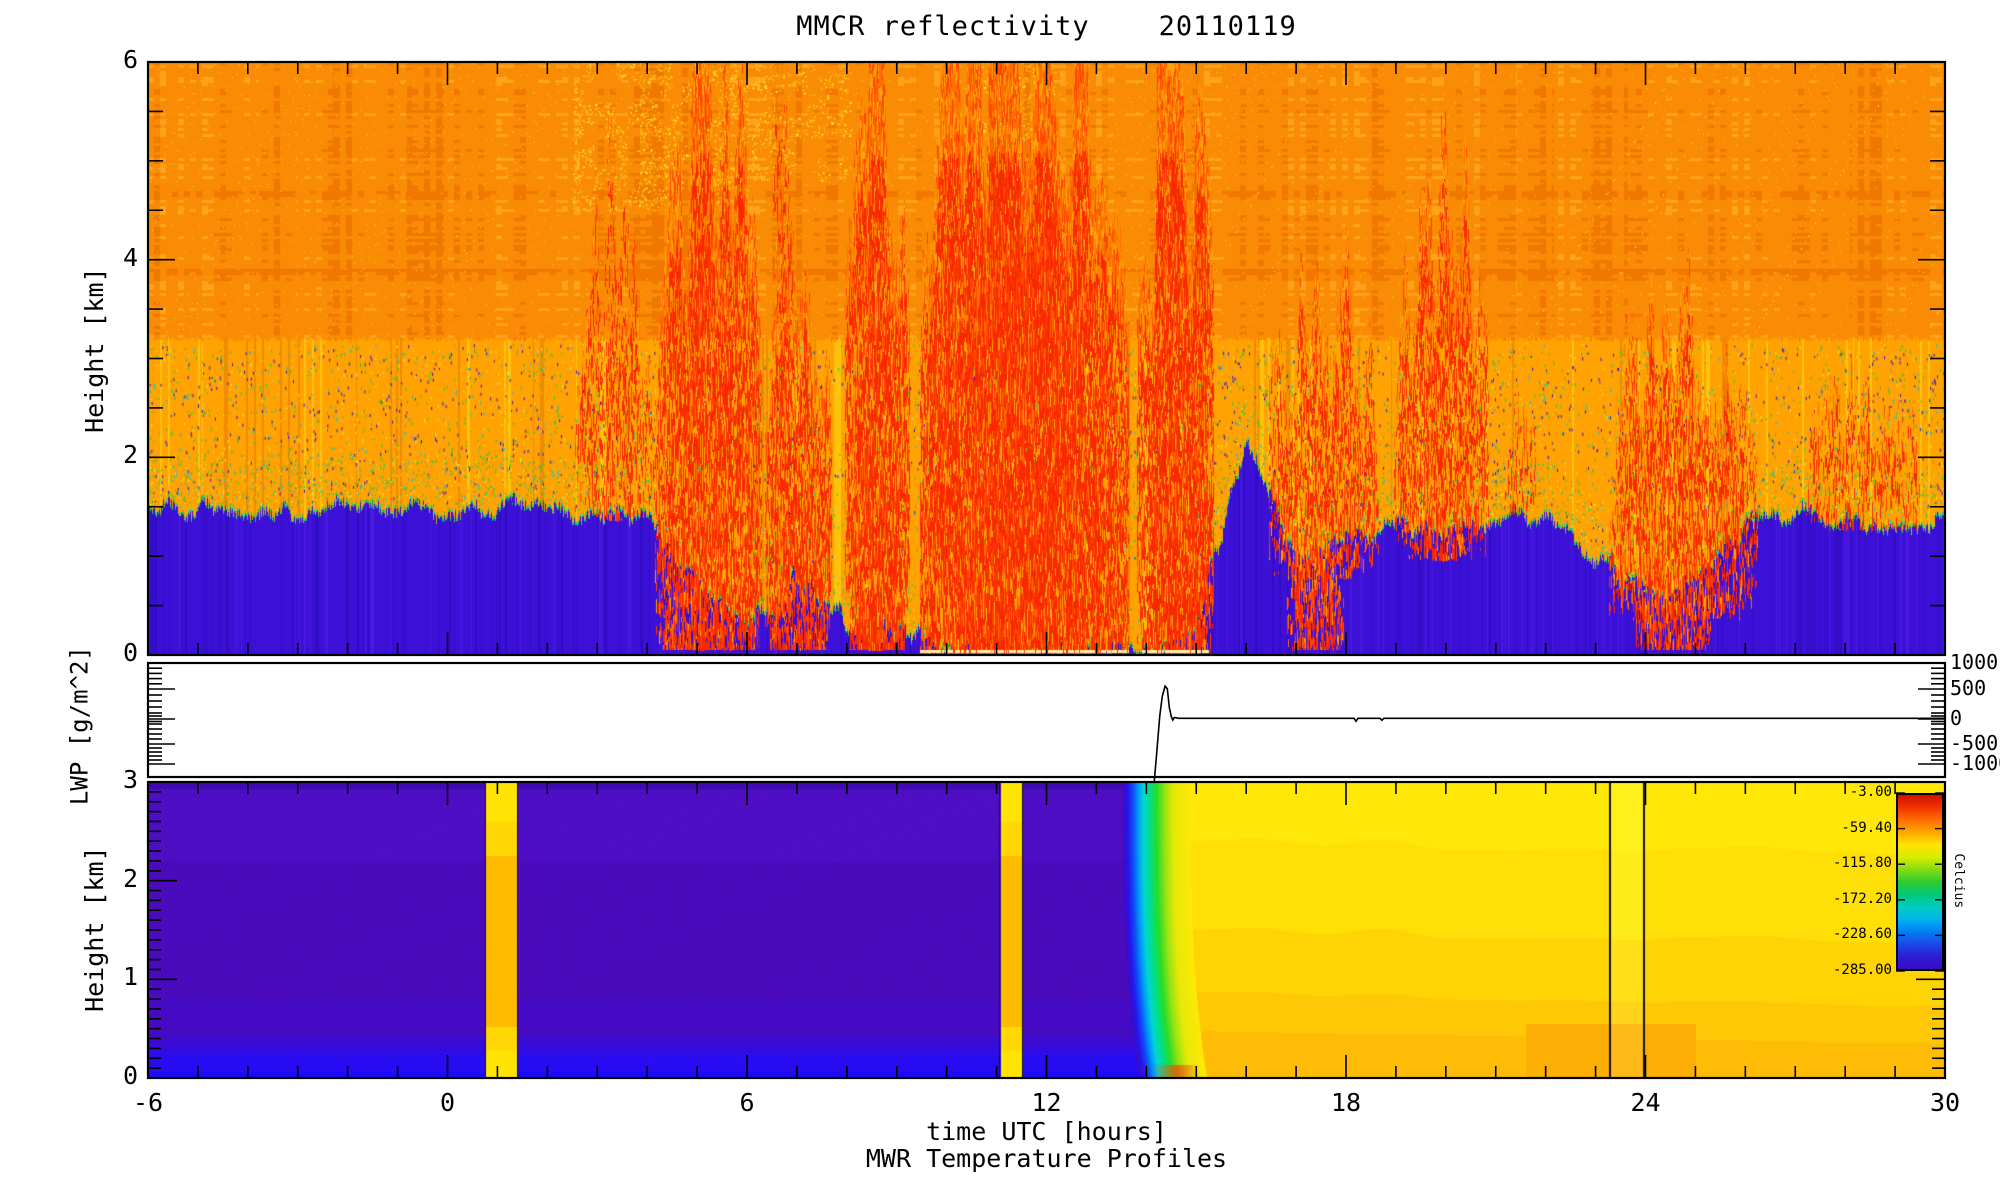  I want to click on temperature-y-tick-label: 1, so click(130, 977).